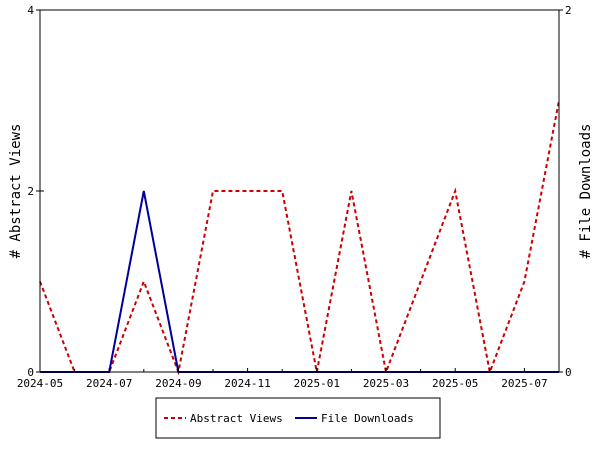 Image resolution: width=600 pixels, height=455 pixels. What do you see at coordinates (367, 418) in the screenshot?
I see `legend-label-file-downloads: File Downloads` at bounding box center [367, 418].